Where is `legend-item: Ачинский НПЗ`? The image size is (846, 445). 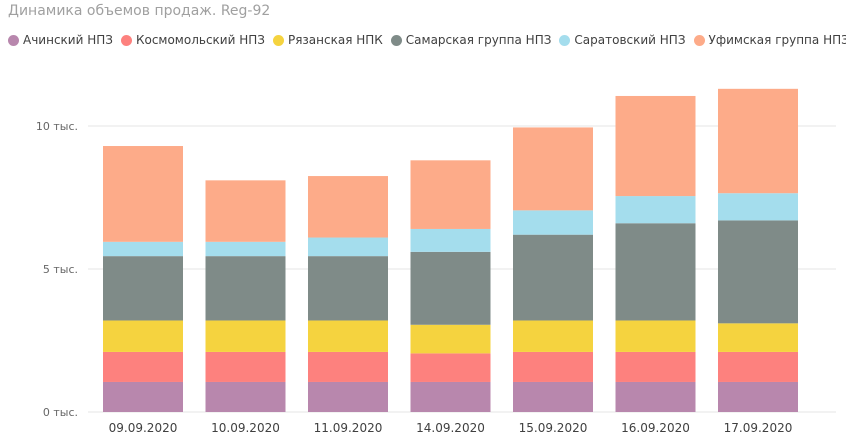 legend-item: Ачинский НПЗ is located at coordinates (60, 40).